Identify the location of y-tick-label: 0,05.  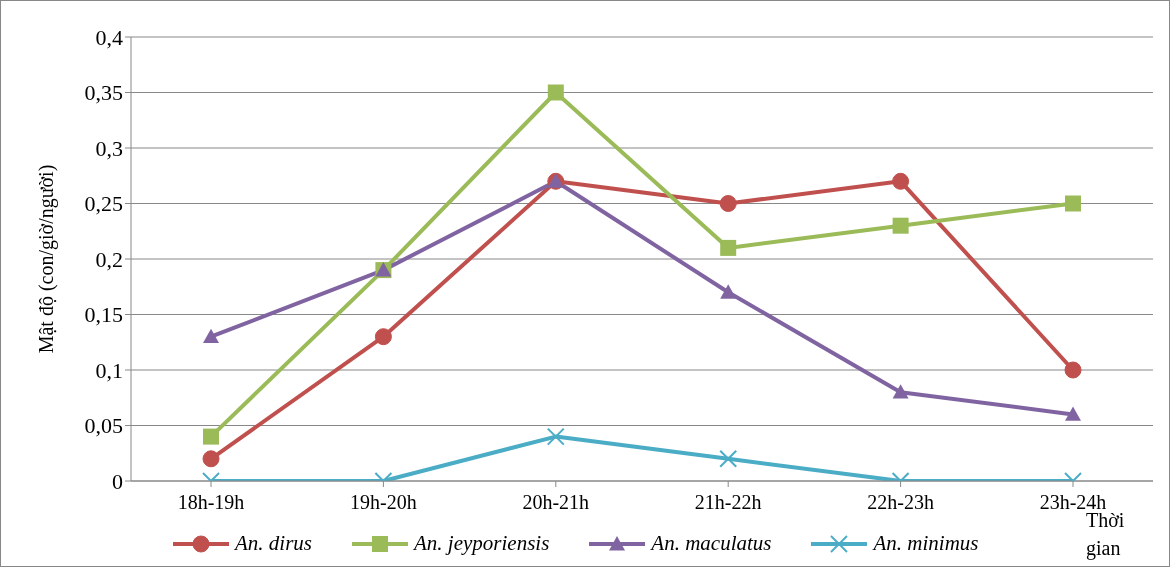
(103, 426).